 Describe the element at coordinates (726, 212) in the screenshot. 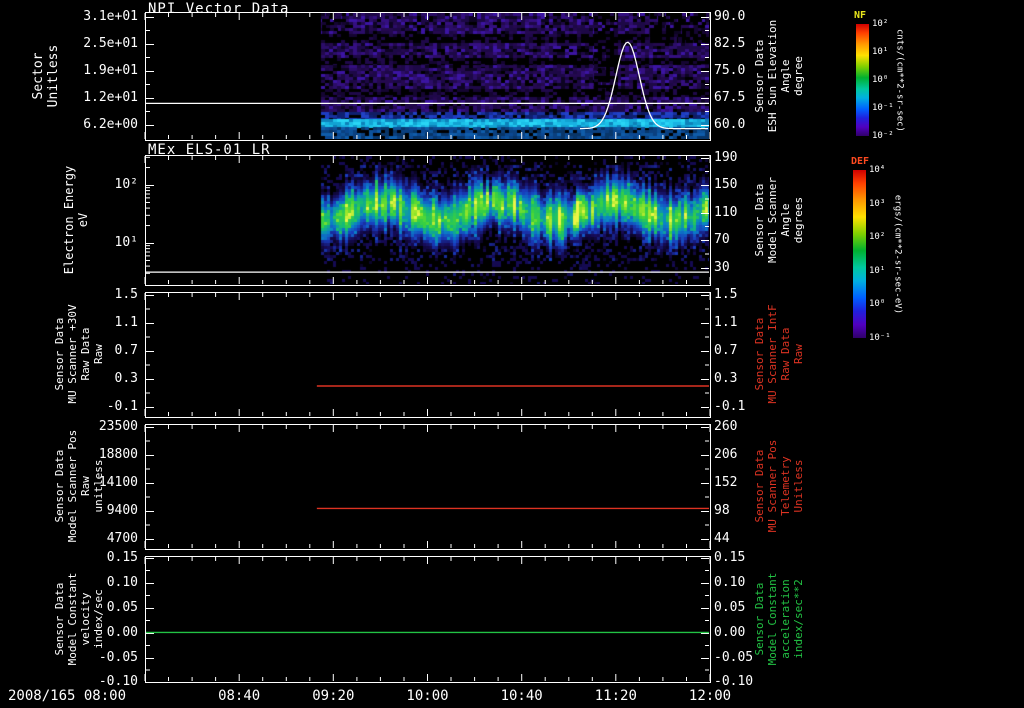

I see `y-tick-label-right: 110` at that location.